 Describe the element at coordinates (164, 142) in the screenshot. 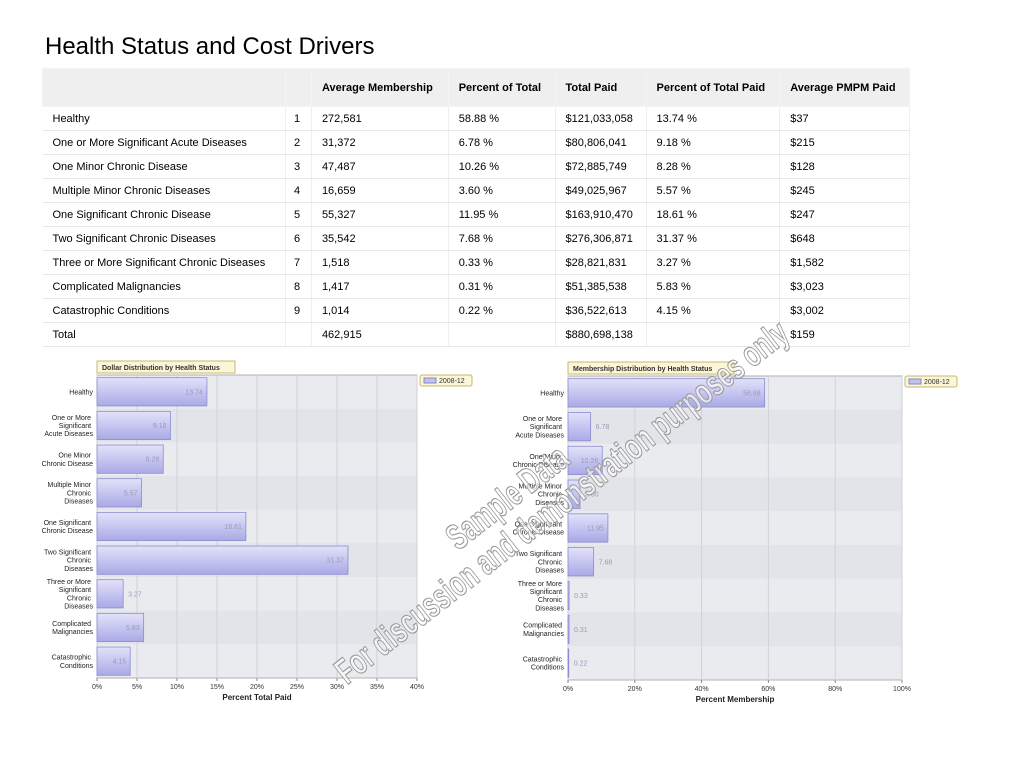

I see `table-cell: One or More Significant Acute Diseases` at that location.